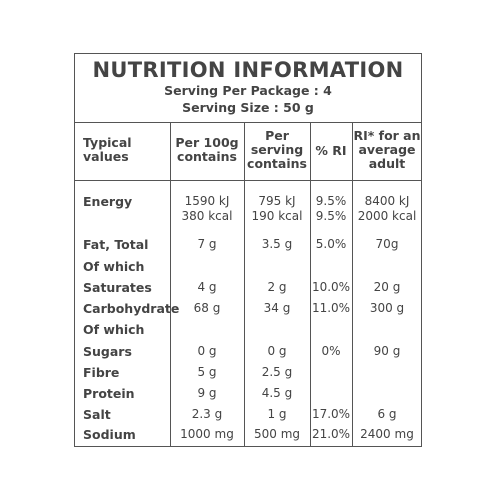 The image size is (500, 500). What do you see at coordinates (248, 437) in the screenshot?
I see `nutrition-row: Sodium 1000 mg 500 mg 21.0% 2400 mg` at bounding box center [248, 437].